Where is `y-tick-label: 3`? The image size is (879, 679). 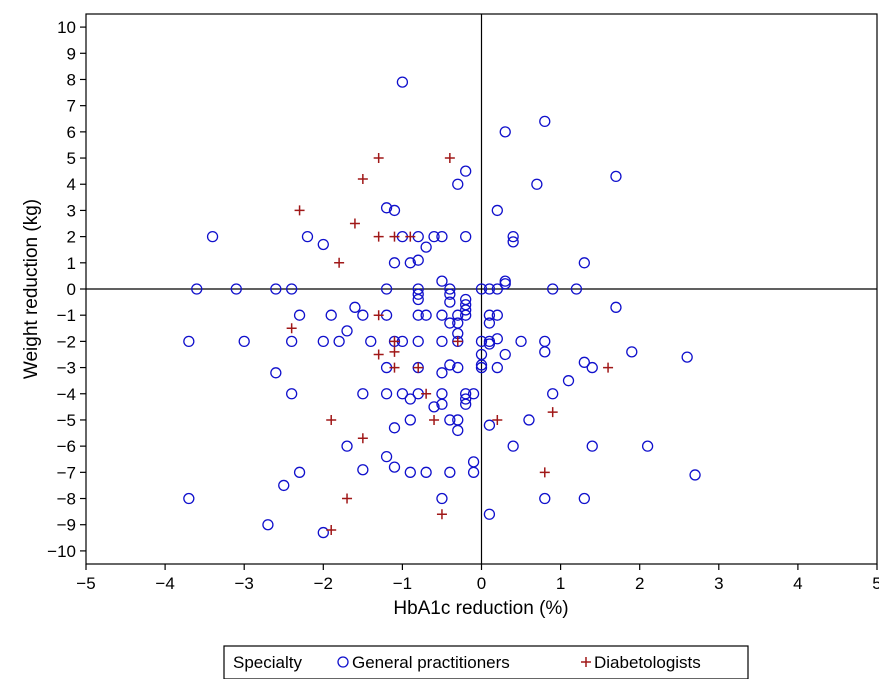
y-tick-label: 3 is located at coordinates (71, 210).